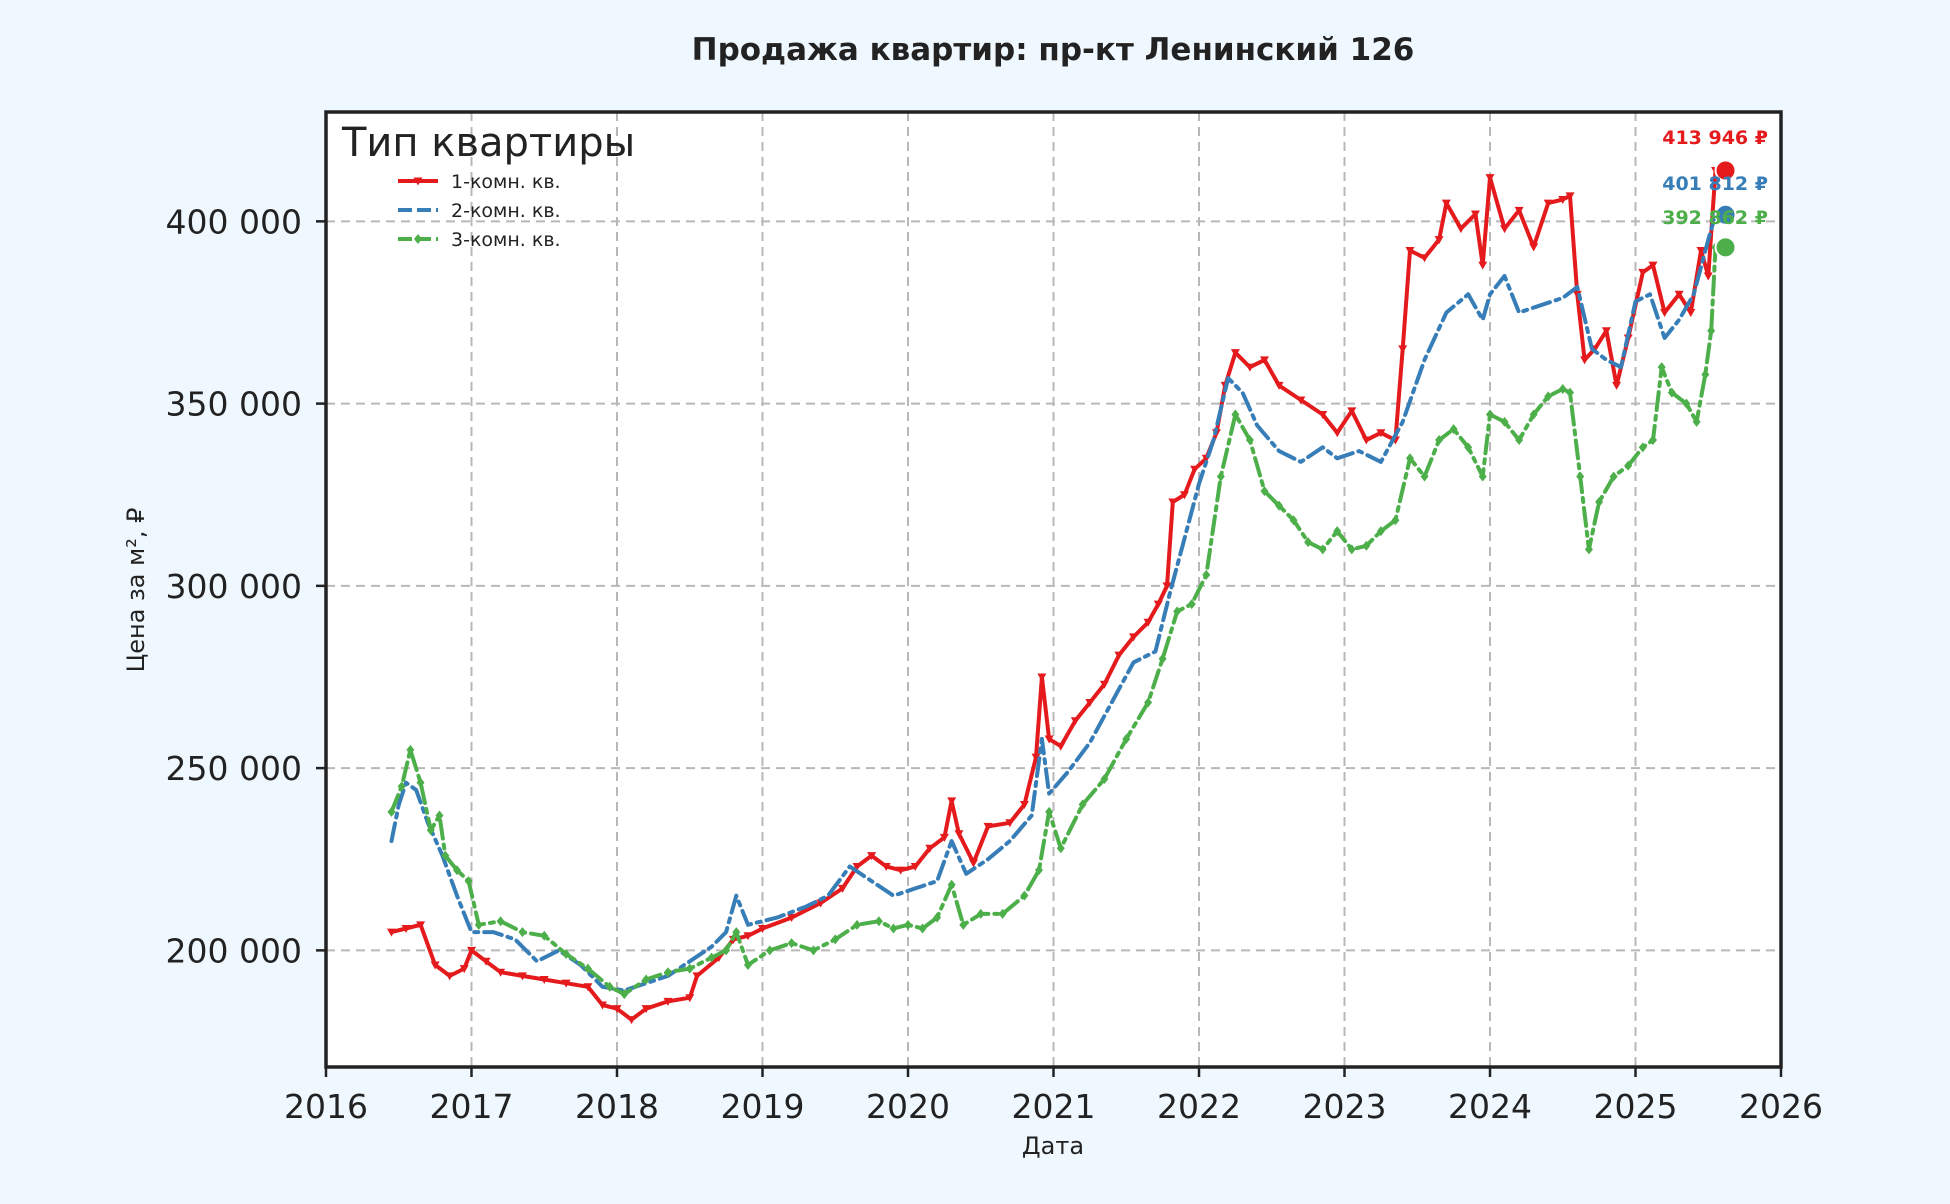 The image size is (1950, 1204). Describe the element at coordinates (1490, 1106) in the screenshot. I see `x-tick-label: 2024` at that location.